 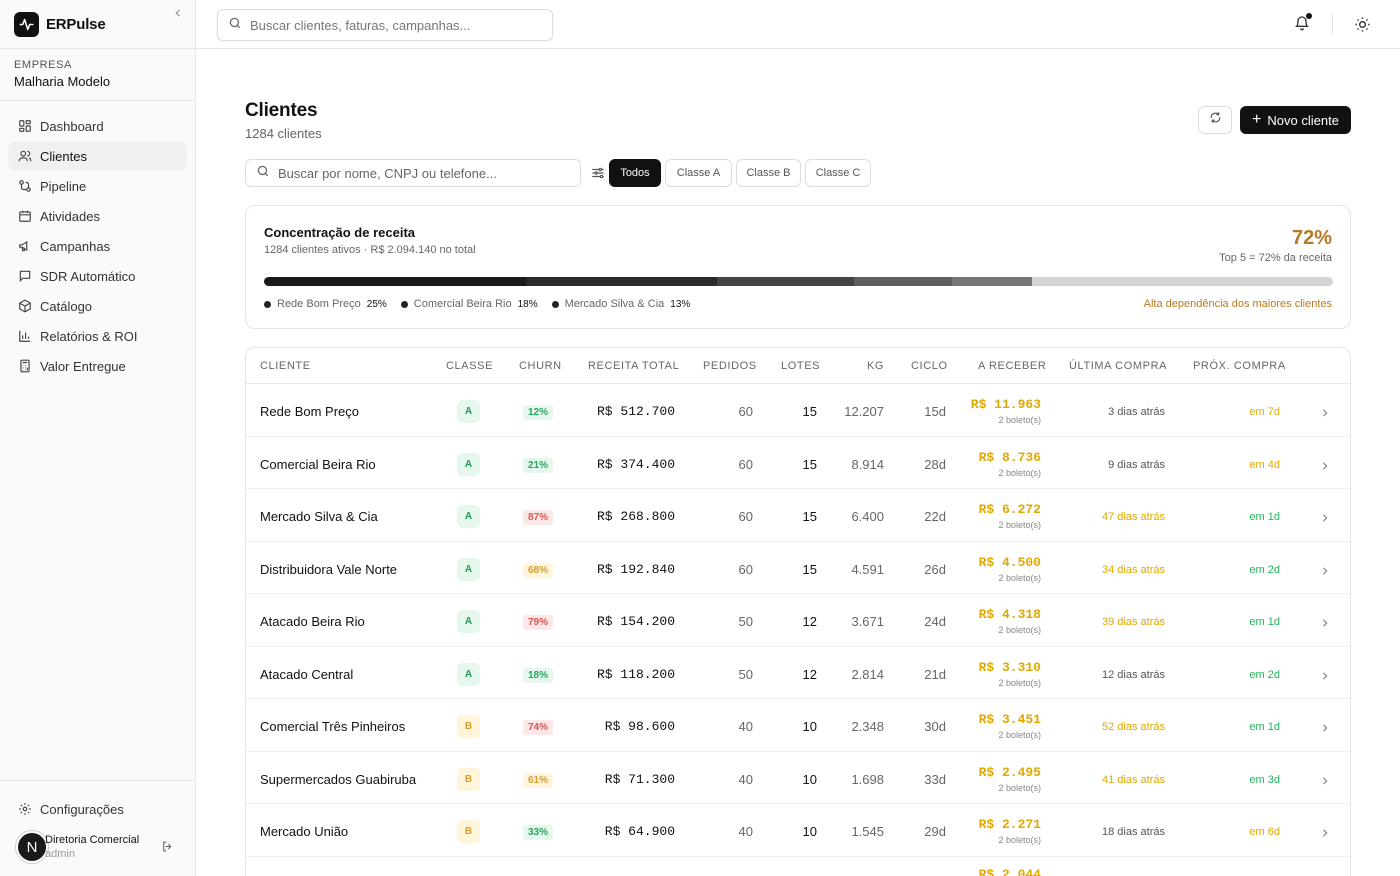 I want to click on sidebar-item-pipeline: Pipeline, so click(x=97, y=186).